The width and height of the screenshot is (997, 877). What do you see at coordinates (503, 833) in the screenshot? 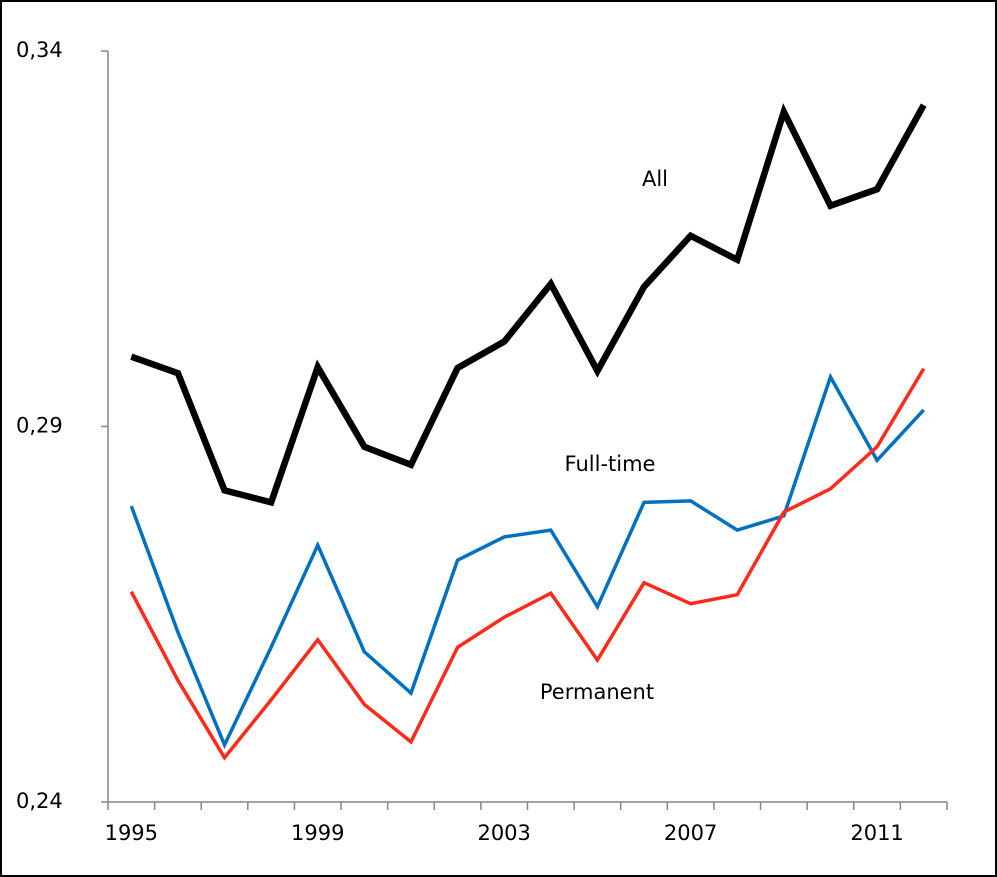
I see `x-tick-label: 2003` at bounding box center [503, 833].